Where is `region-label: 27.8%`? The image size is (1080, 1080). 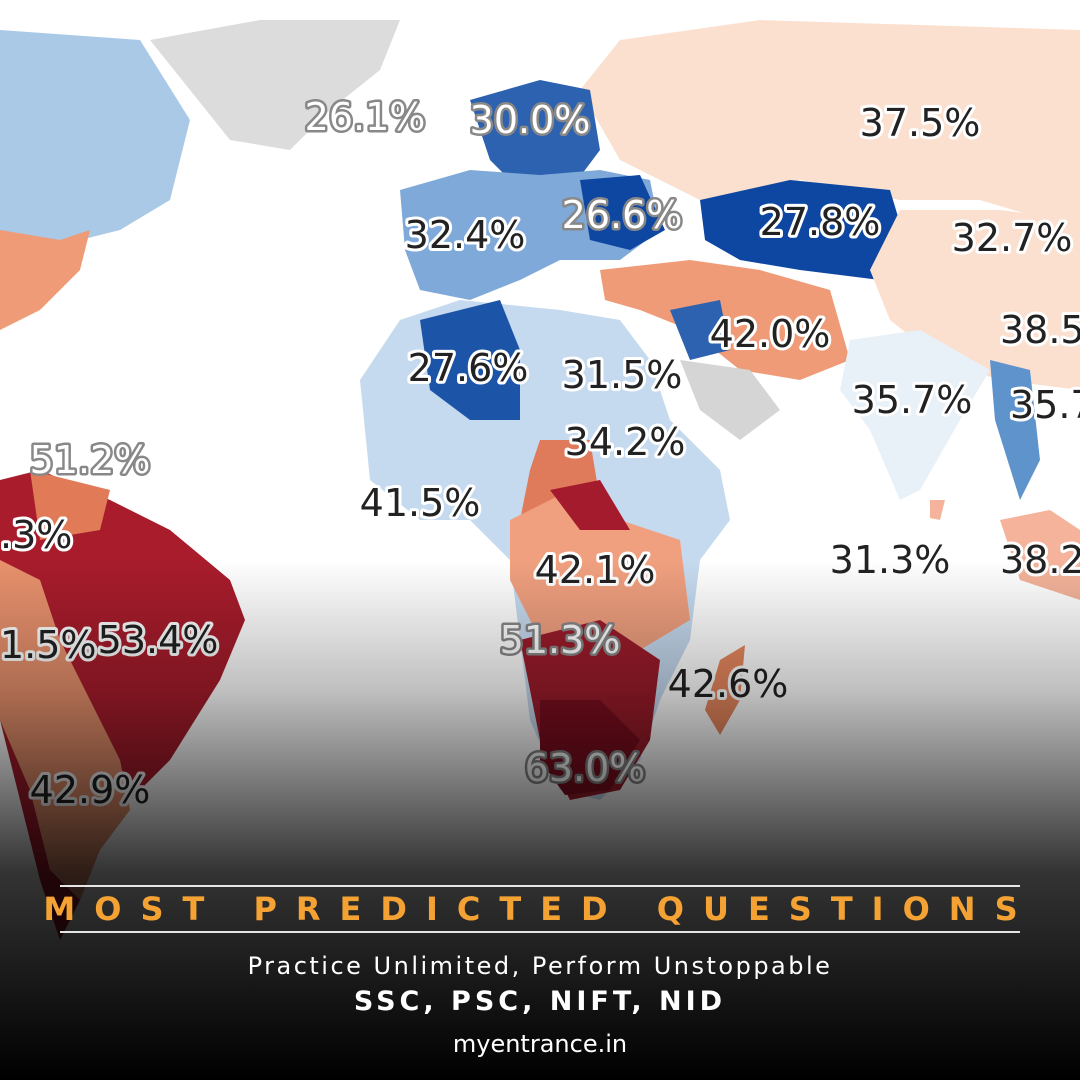
region-label: 27.8% is located at coordinates (820, 222).